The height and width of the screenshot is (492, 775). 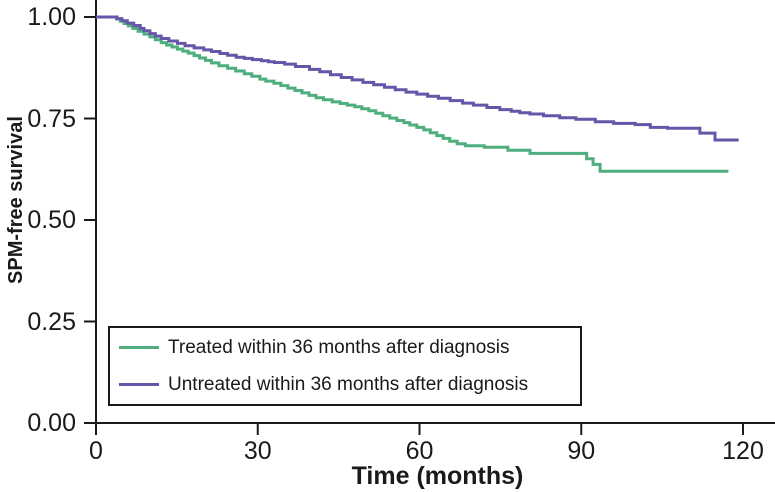 What do you see at coordinates (51, 423) in the screenshot?
I see `y-tick-label-0.00: 0.00` at bounding box center [51, 423].